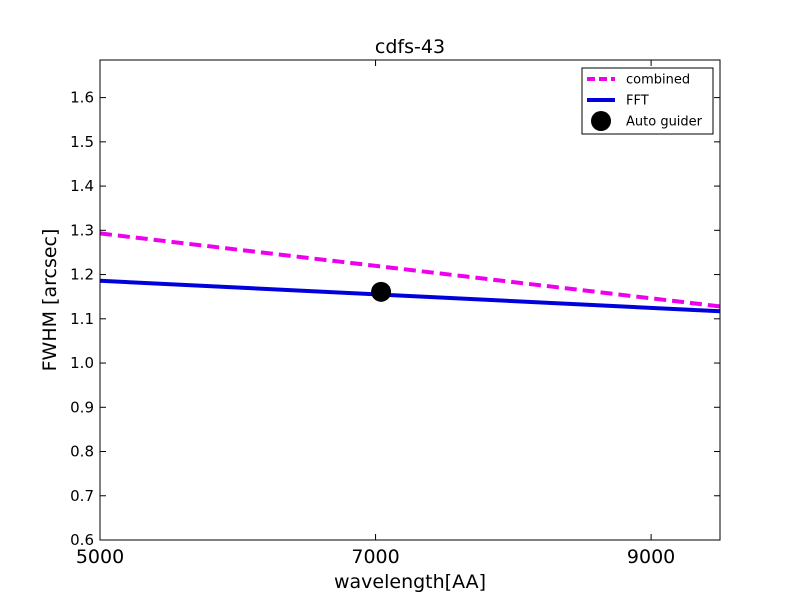 Image resolution: width=800 pixels, height=600 pixels. Describe the element at coordinates (82, 275) in the screenshot. I see `y-tick-label: 1.2` at that location.